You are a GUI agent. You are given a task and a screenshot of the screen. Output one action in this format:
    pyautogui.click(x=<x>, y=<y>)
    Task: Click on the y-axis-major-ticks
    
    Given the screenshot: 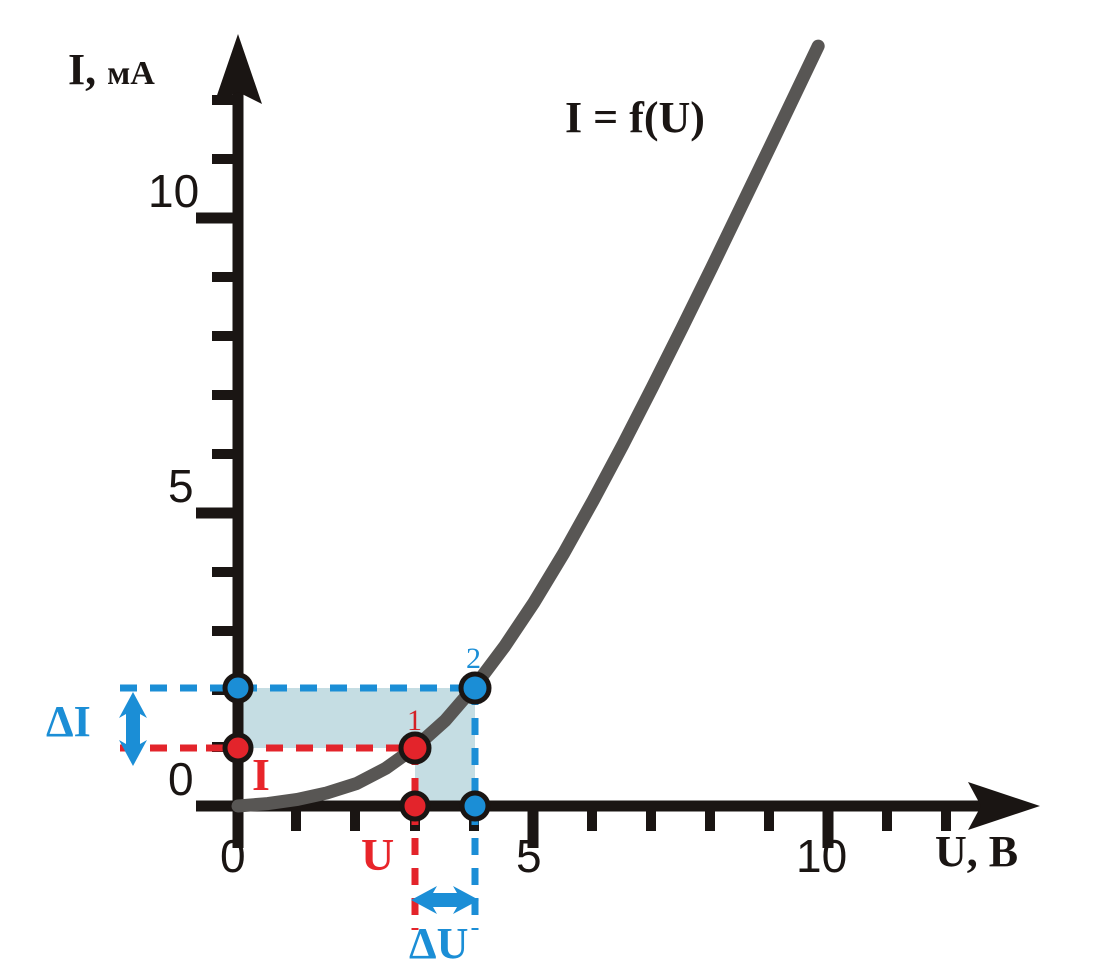 What is the action you would take?
    pyautogui.click(x=217, y=512)
    